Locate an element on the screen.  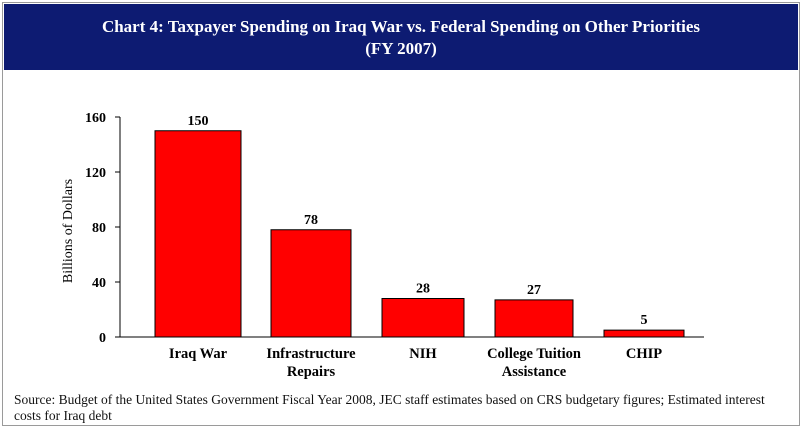
data-label-4: 5 is located at coordinates (644, 320).